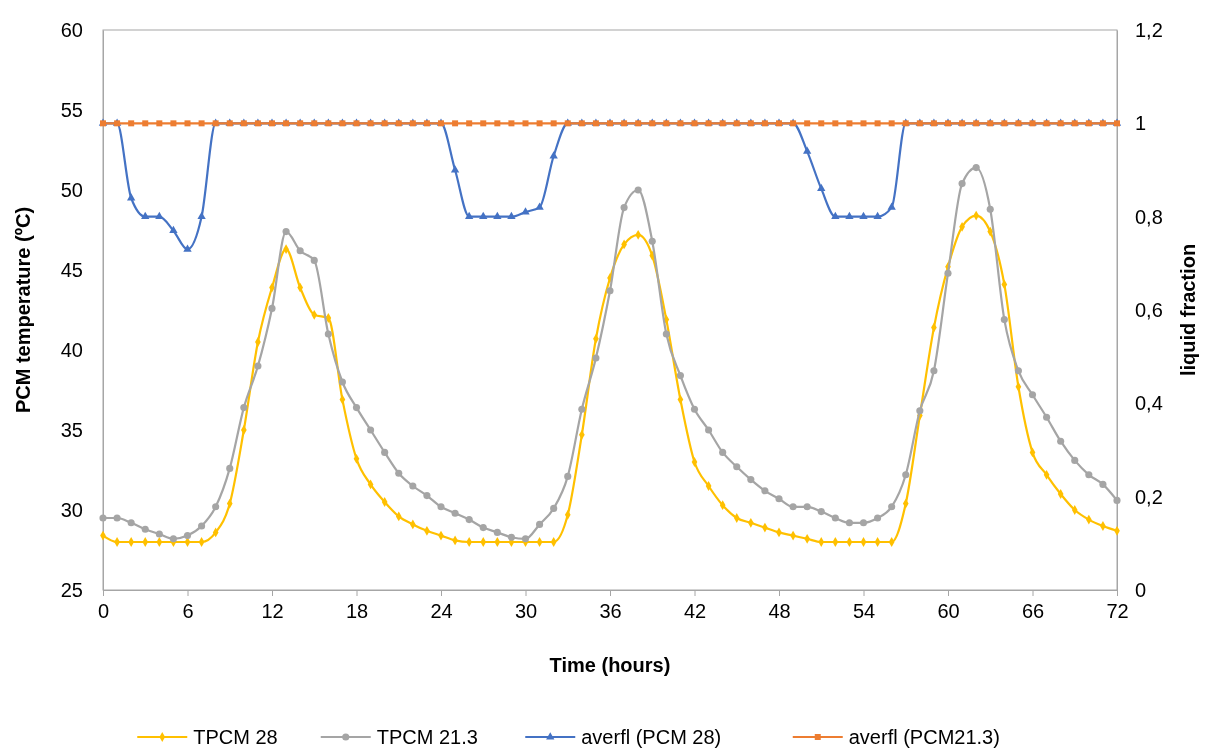 This screenshot has width=1208, height=749. Describe the element at coordinates (924, 737) in the screenshot. I see `legend-label: averfl (PCM21.3)` at that location.